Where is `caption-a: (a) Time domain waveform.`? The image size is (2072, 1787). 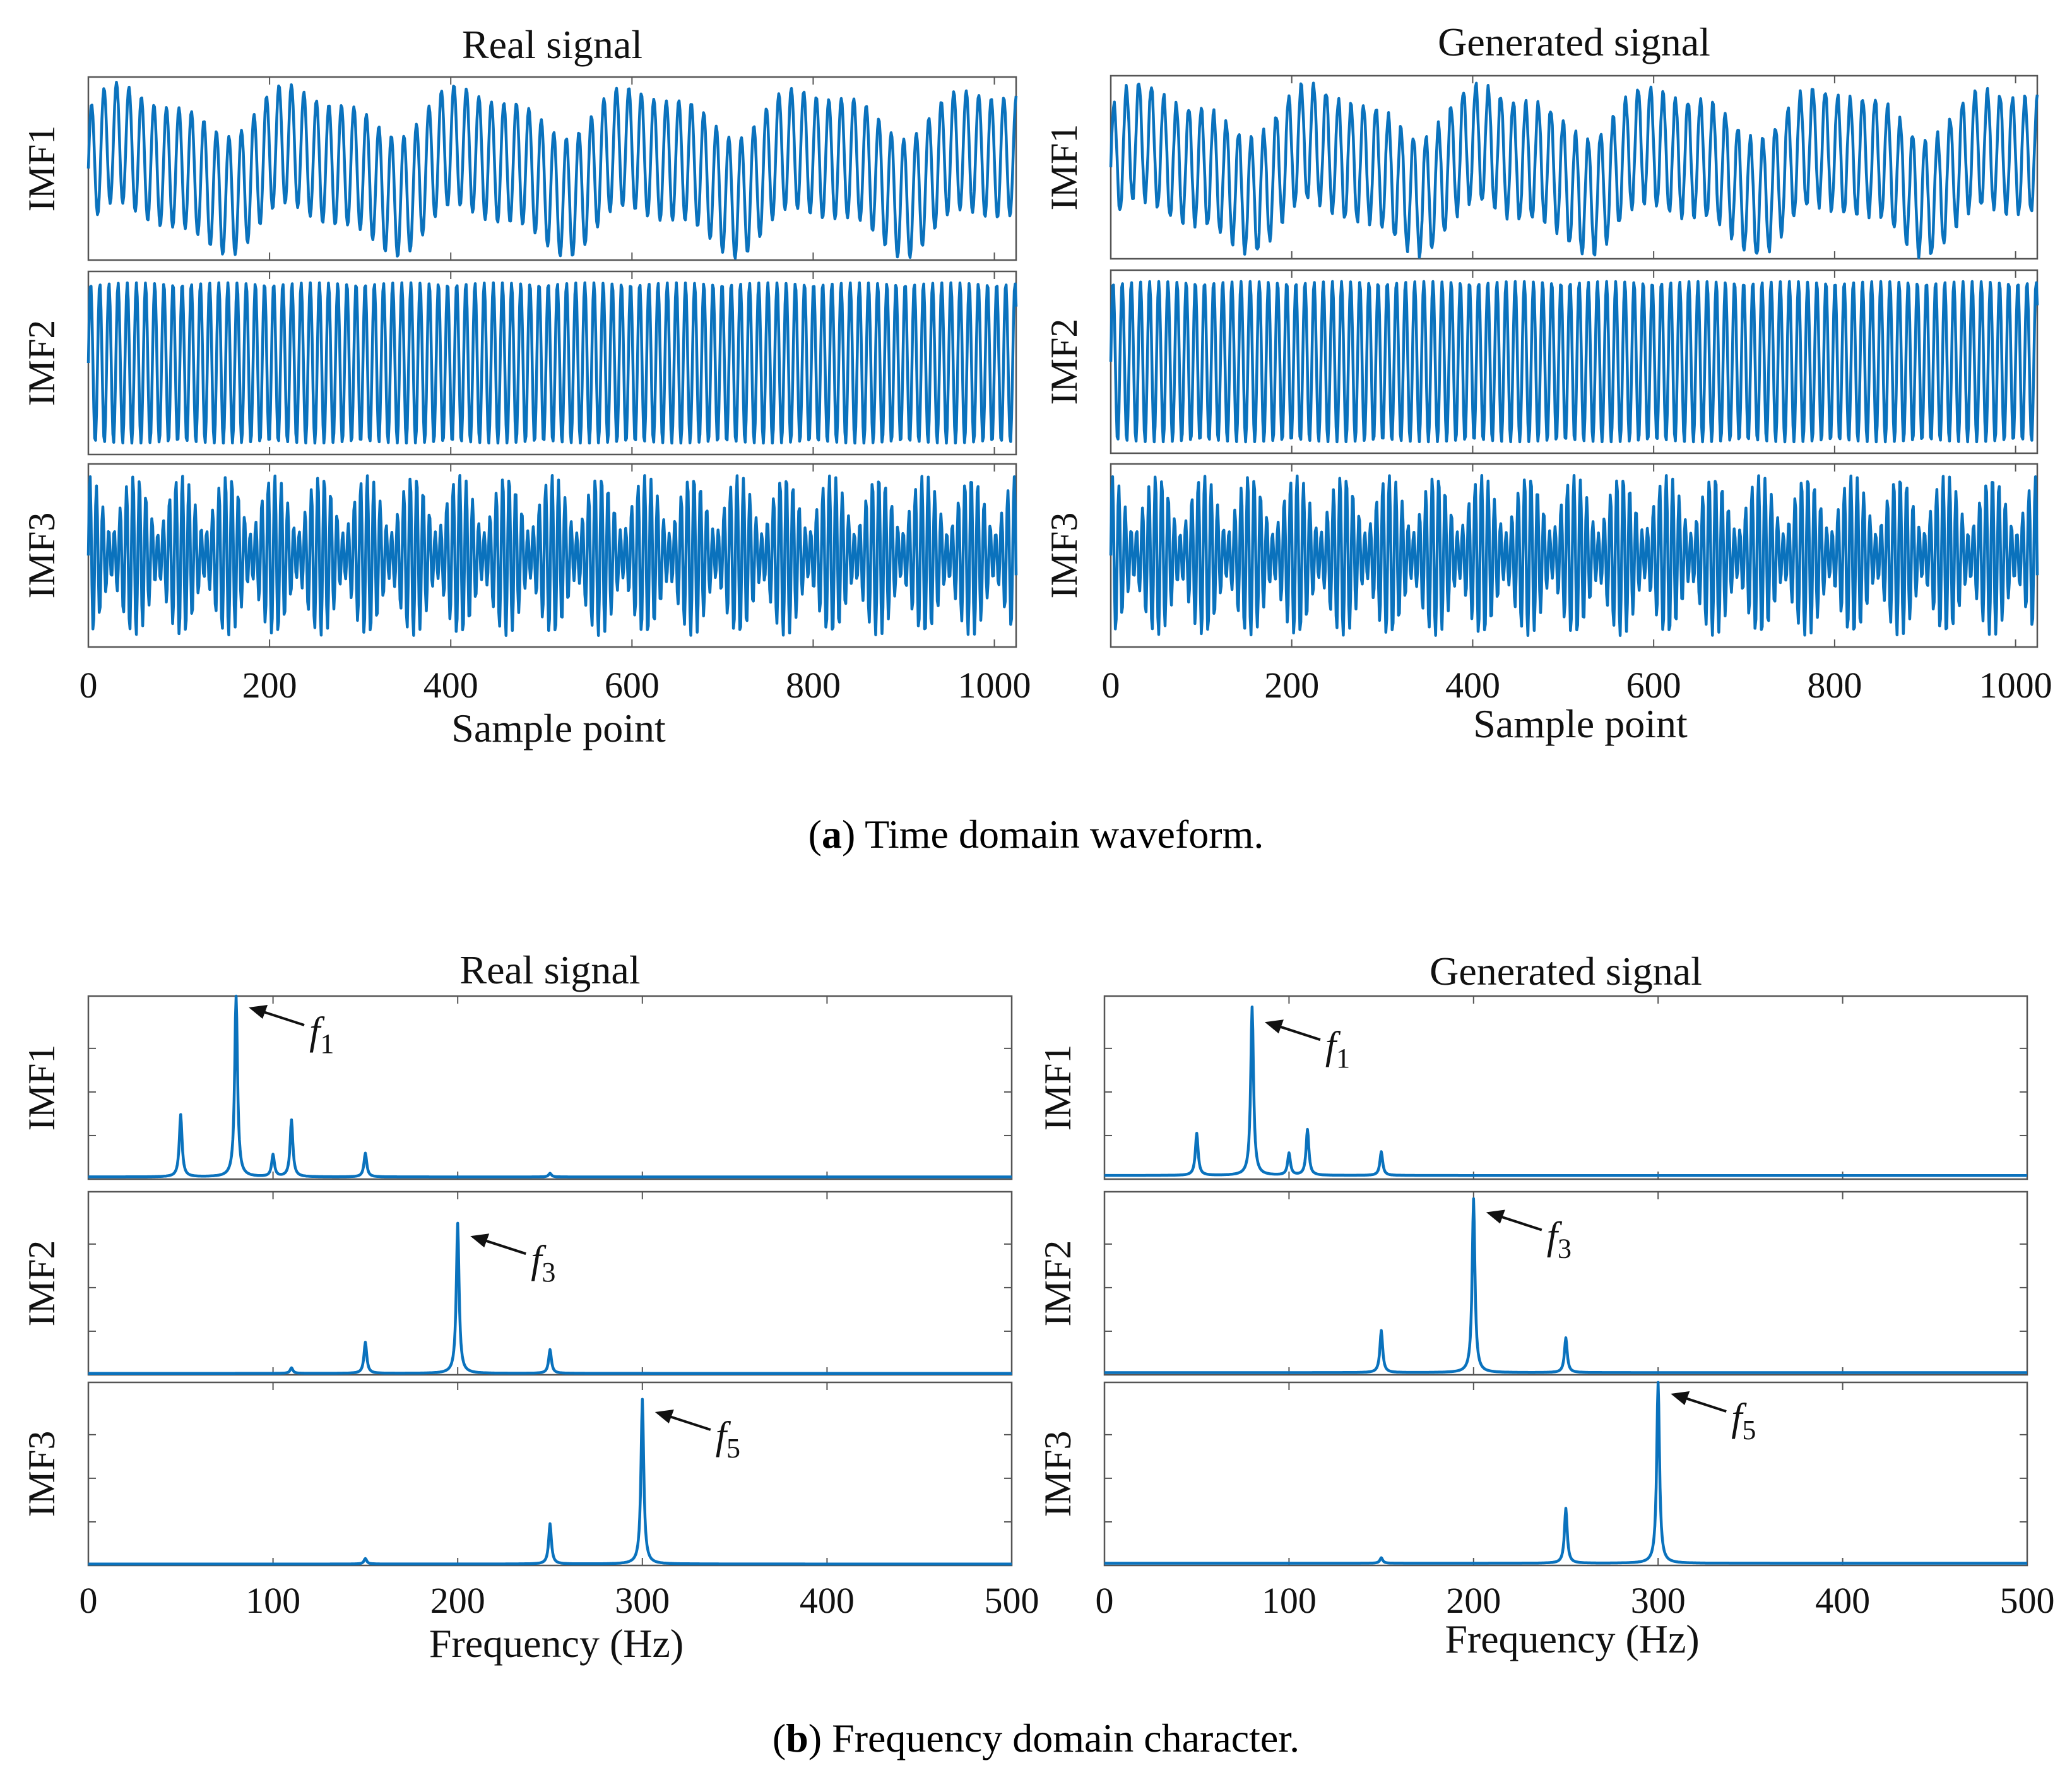 caption-a: (a) Time domain waveform. is located at coordinates (1036, 834).